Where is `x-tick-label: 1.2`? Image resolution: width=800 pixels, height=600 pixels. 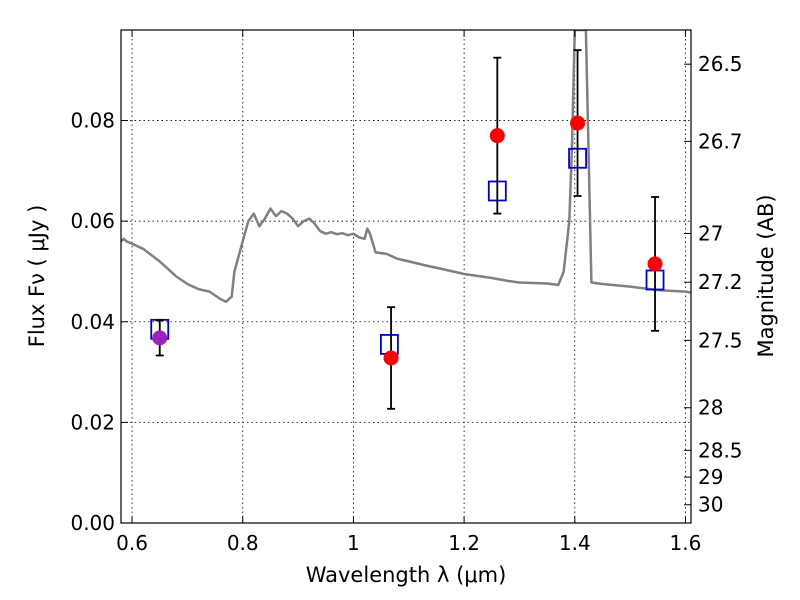
x-tick-label: 1.2 is located at coordinates (464, 543).